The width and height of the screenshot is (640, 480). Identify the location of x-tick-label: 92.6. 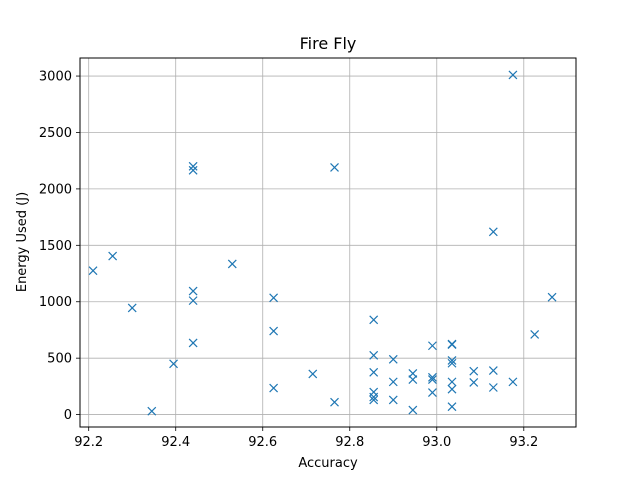
(262, 442).